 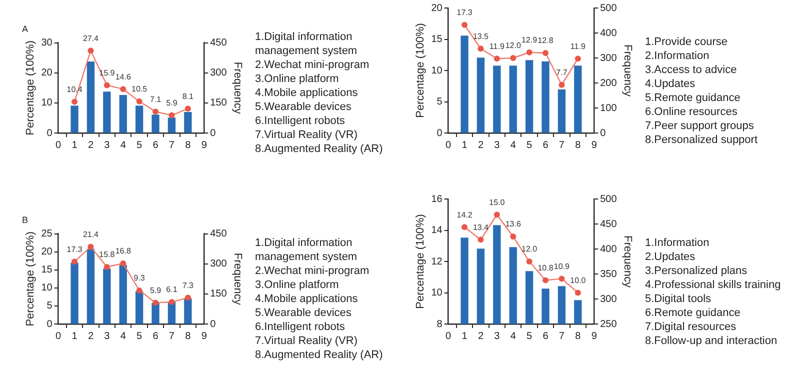 What do you see at coordinates (609, 108) in the screenshot?
I see `y2-tick-label: 100` at bounding box center [609, 108].